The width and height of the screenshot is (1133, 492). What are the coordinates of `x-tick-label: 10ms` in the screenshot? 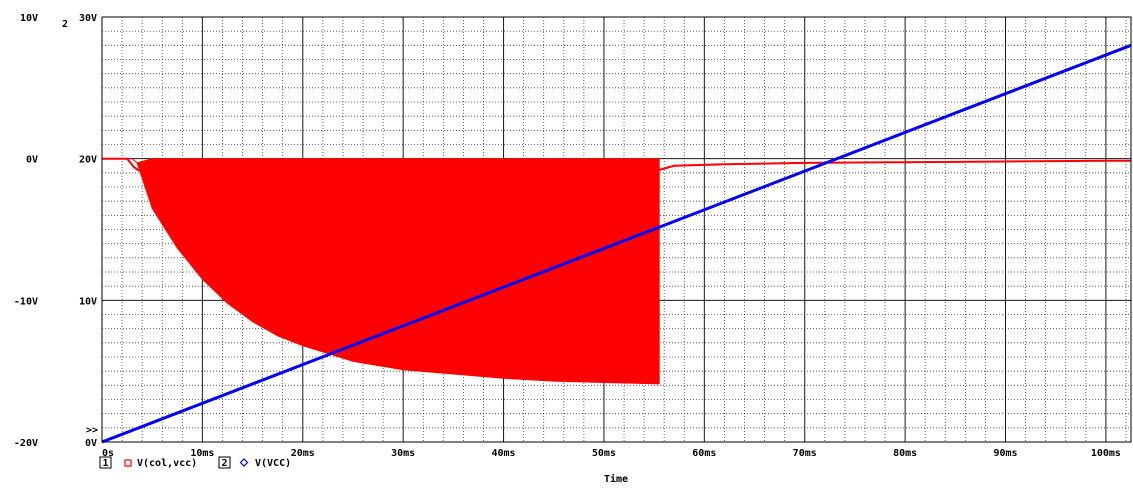 It's located at (202, 453).